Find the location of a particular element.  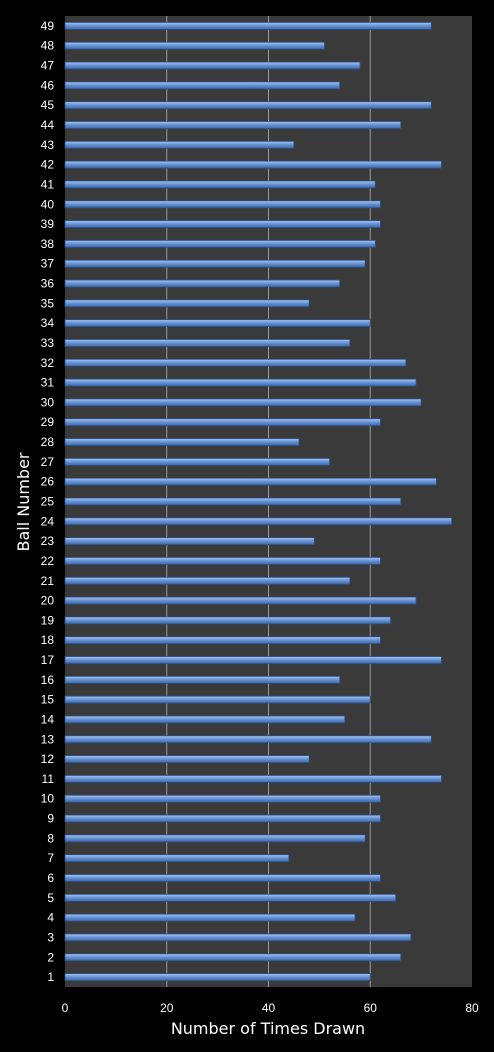

y-tick-label: 24 is located at coordinates (48, 521).